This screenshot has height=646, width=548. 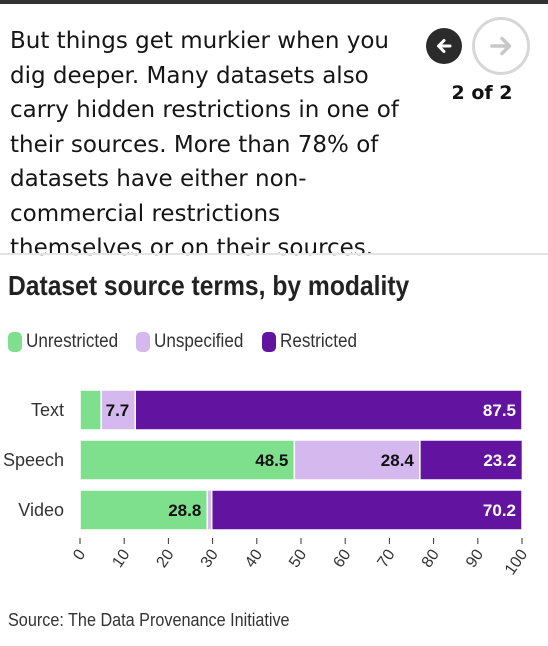 I want to click on chart-legend: Unrestricted Unspecified Restricted, so click(x=190, y=342).